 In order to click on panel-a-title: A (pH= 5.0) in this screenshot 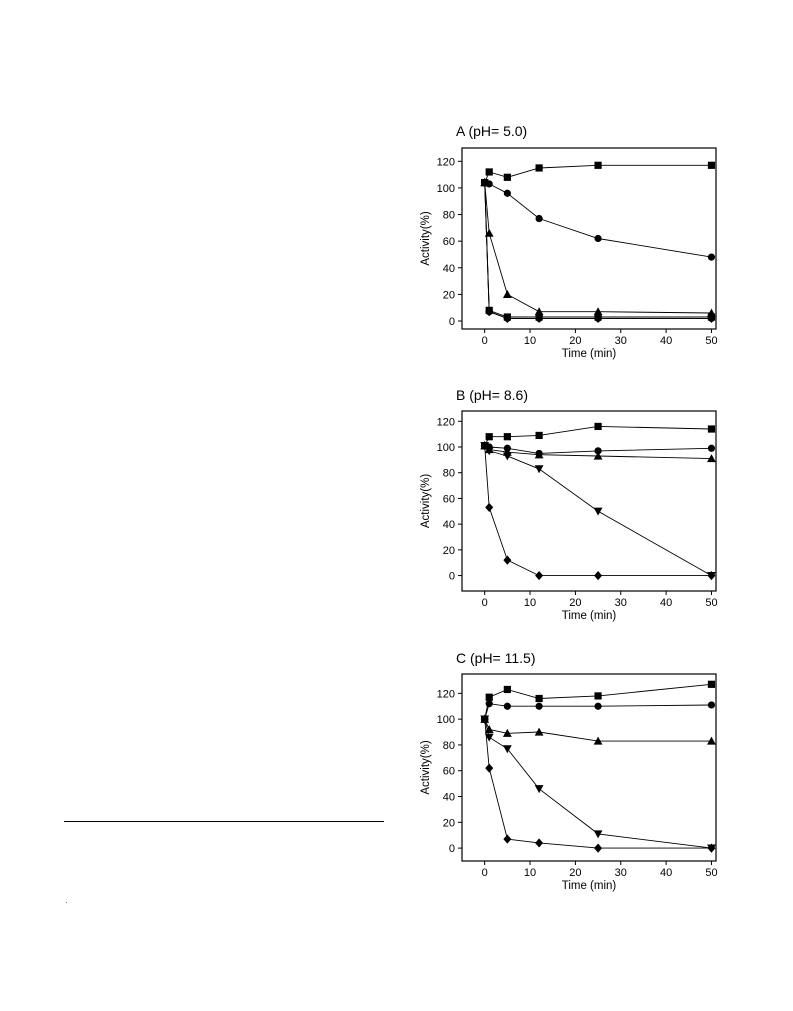, I will do `click(491, 131)`.